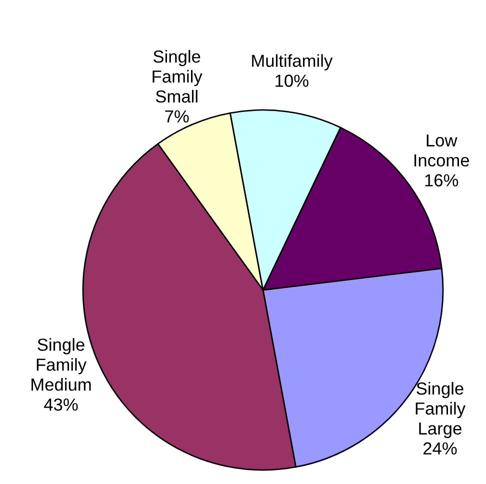  What do you see at coordinates (441, 180) in the screenshot?
I see `data-label: 16%` at bounding box center [441, 180].